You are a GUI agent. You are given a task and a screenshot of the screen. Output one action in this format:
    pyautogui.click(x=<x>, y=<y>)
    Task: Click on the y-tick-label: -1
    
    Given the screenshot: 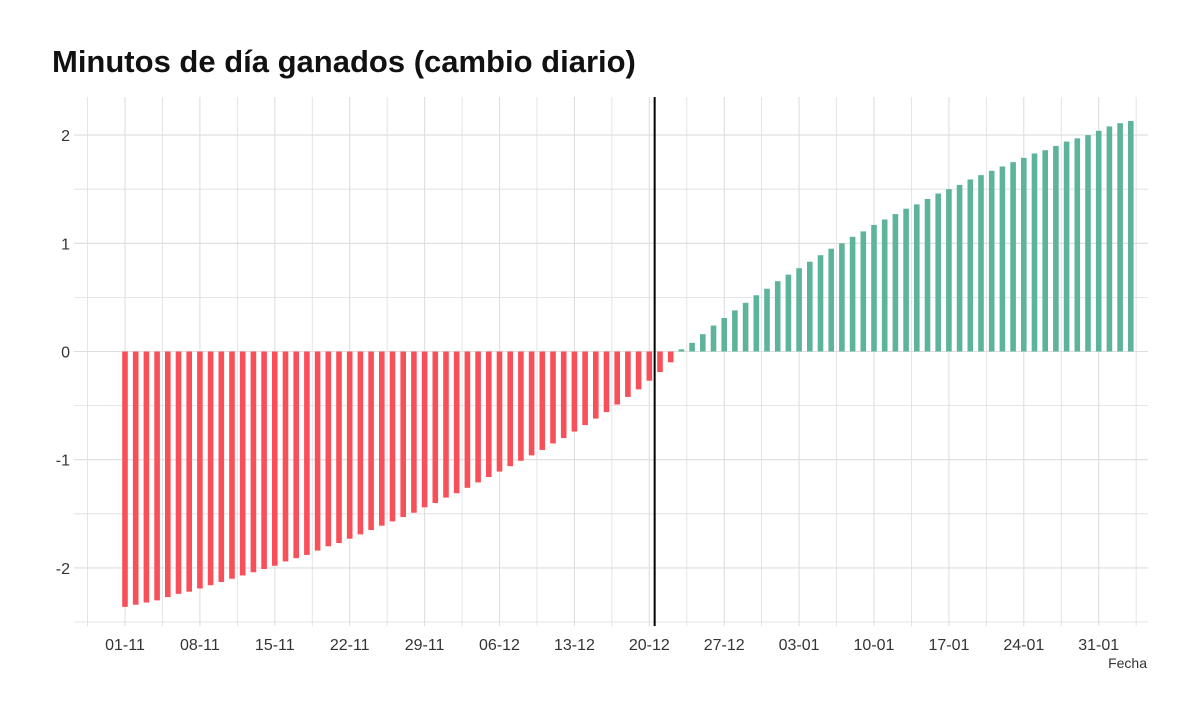 What is the action you would take?
    pyautogui.click(x=63, y=461)
    